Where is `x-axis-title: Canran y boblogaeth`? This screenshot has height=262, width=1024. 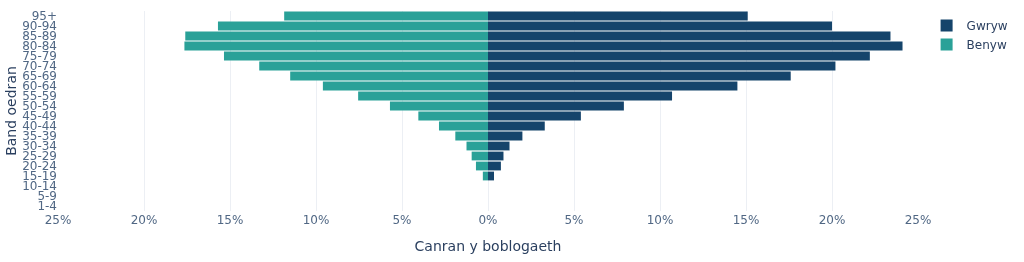 x-axis-title: Canran y boblogaeth is located at coordinates (488, 246).